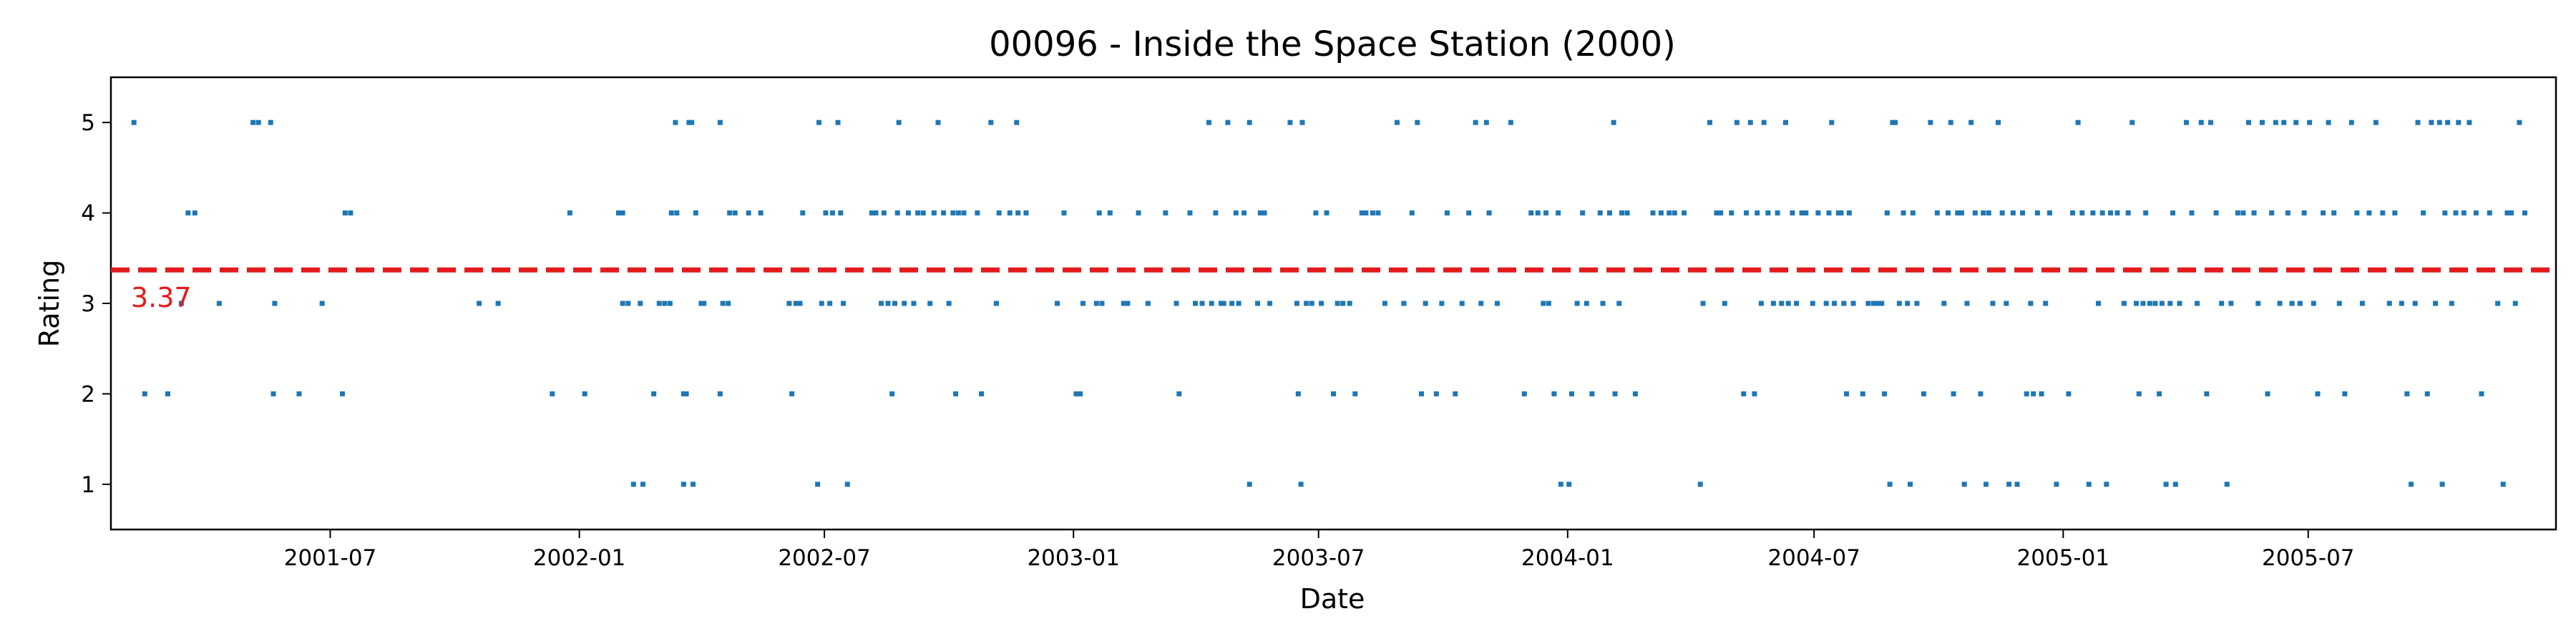 The height and width of the screenshot is (644, 2576). What do you see at coordinates (1567, 558) in the screenshot?
I see `x-tick-label: 2004-01` at bounding box center [1567, 558].